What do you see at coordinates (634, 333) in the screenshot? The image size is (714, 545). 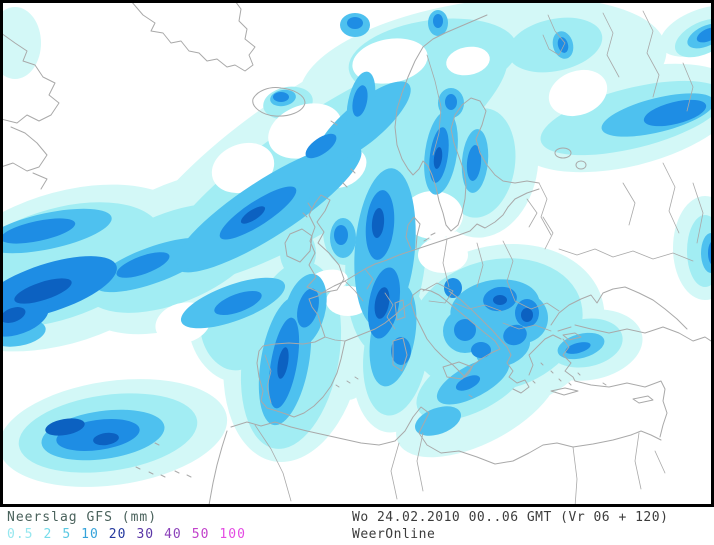 I see `black-sea-south-coast` at bounding box center [634, 333].